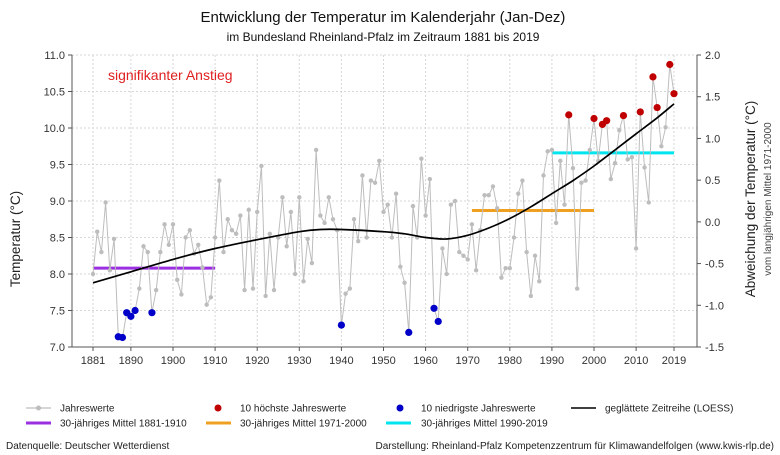  What do you see at coordinates (712, 223) in the screenshot?
I see `y2-tick-label: 0.0` at bounding box center [712, 223].